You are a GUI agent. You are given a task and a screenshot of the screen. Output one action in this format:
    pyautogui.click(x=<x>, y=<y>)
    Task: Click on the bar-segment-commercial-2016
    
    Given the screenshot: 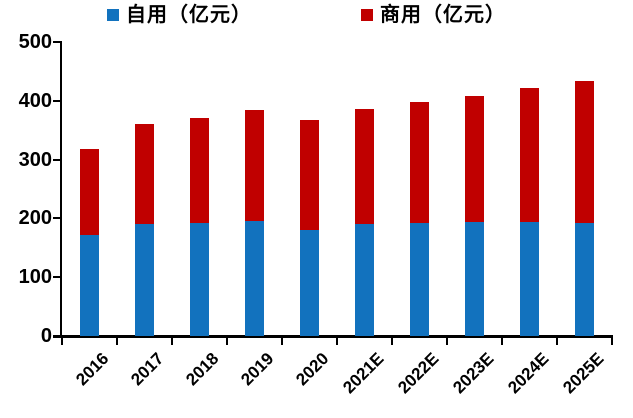 What is the action you would take?
    pyautogui.click(x=89, y=192)
    